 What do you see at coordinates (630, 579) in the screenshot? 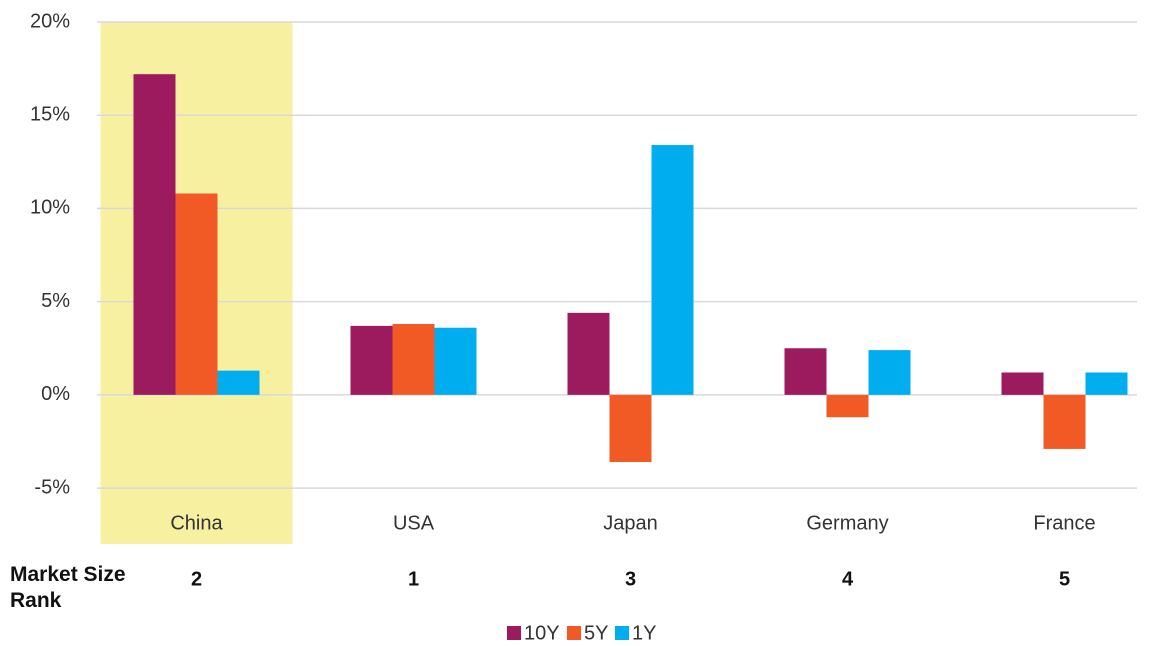
I see `rank-value: 3` at bounding box center [630, 579].